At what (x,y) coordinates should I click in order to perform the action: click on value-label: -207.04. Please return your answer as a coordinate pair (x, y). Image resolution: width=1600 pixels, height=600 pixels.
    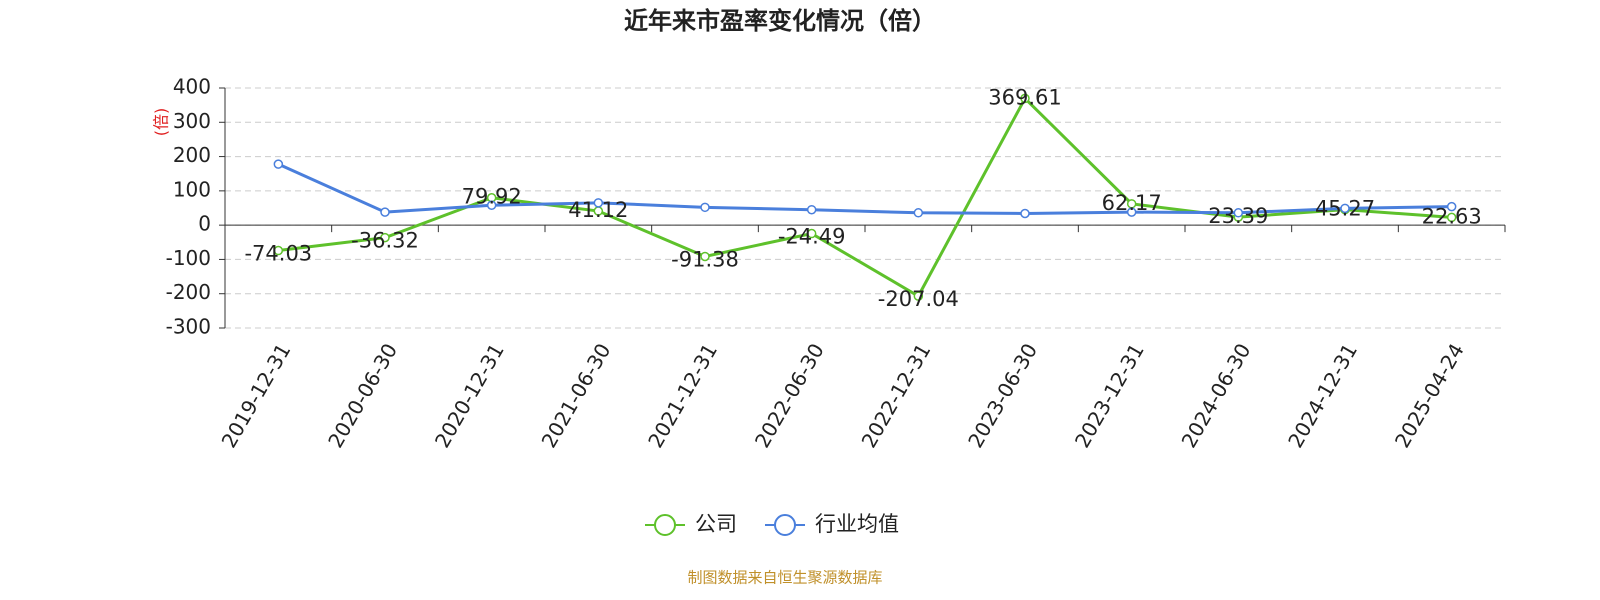
    Looking at the image, I should click on (918, 299).